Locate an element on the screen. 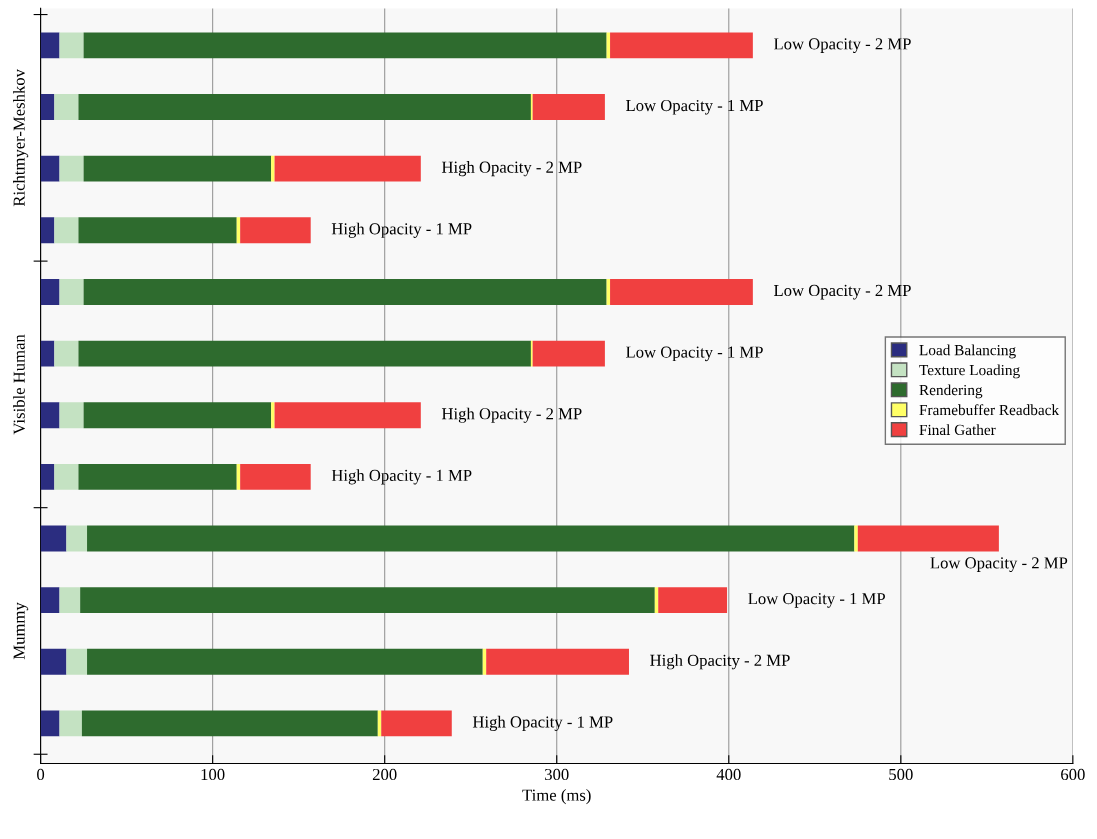  x-axis-title: Time (ms) is located at coordinates (556, 797).